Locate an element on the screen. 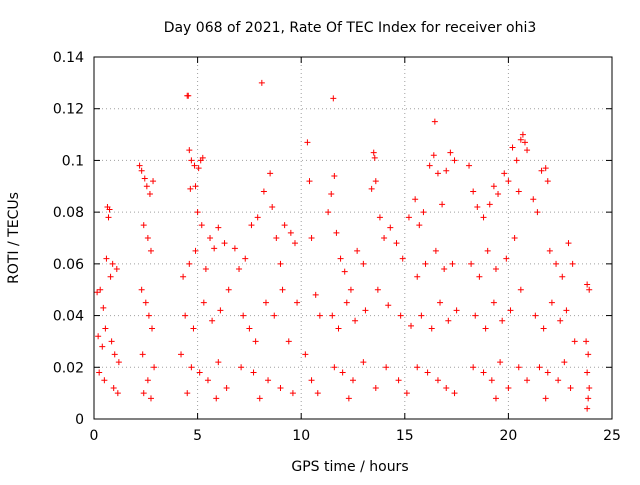  y-tick-label: 0.1 is located at coordinates (73, 161).